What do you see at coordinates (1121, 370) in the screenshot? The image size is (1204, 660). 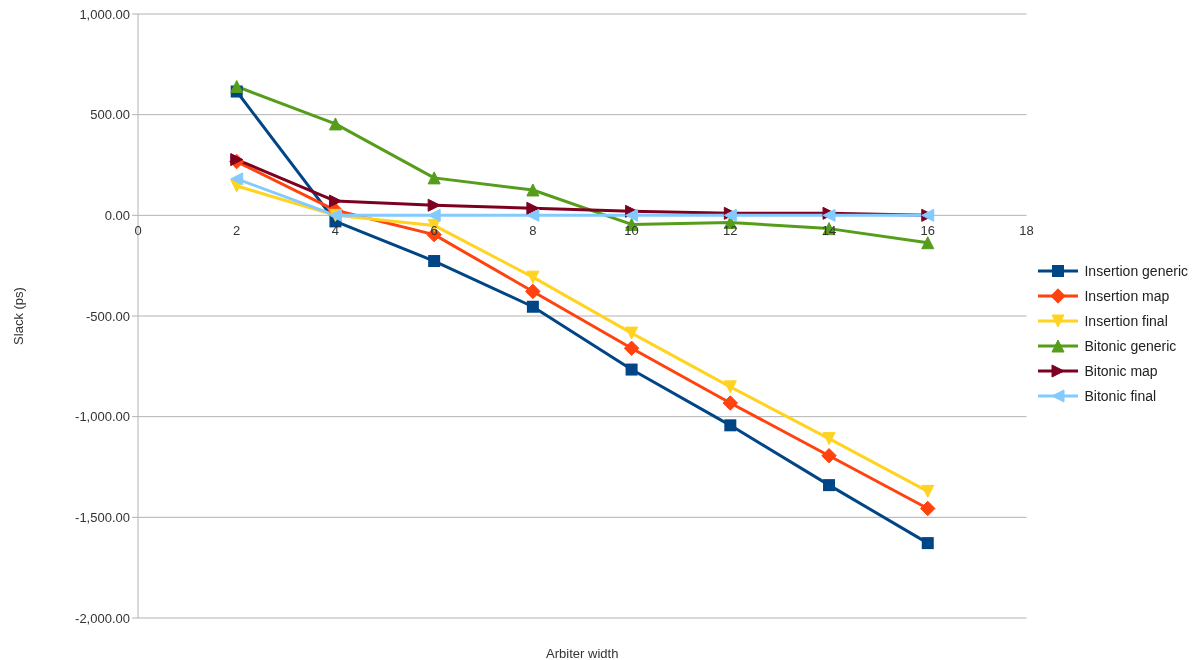 I see `legend-label: Bitonic map` at bounding box center [1121, 370].